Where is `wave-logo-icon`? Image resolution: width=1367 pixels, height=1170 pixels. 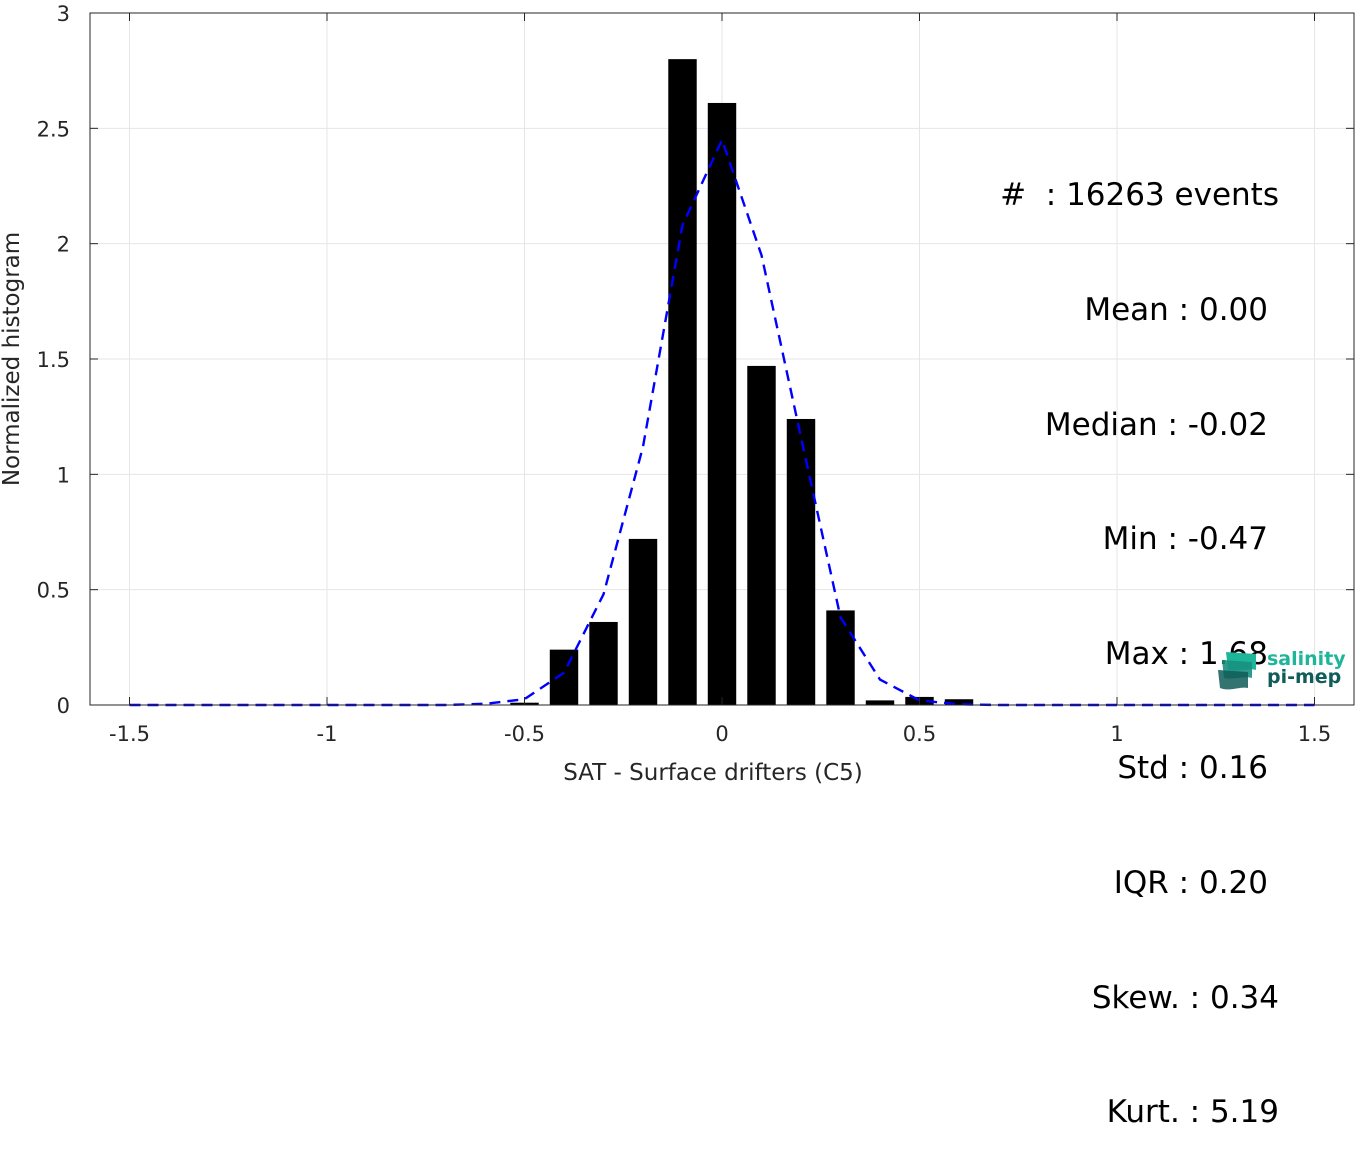
wave-logo-icon is located at coordinates (1237, 671).